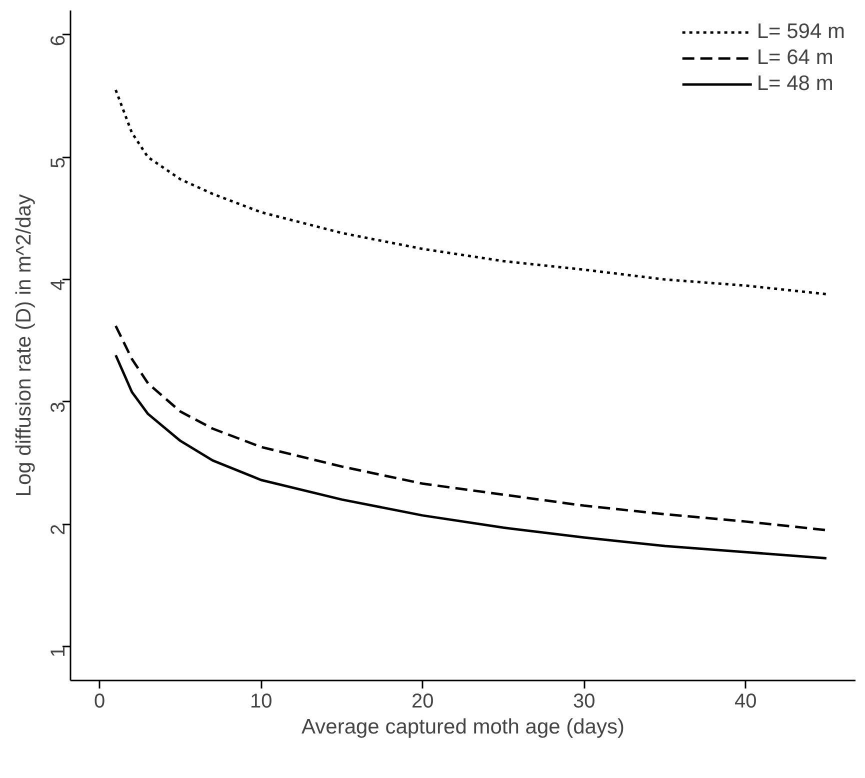  I want to click on y-tick-label: 5, so click(59, 162).